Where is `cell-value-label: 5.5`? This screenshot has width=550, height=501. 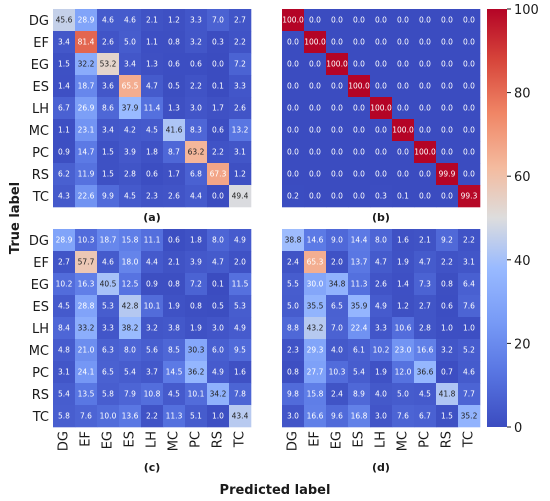 cell-value-label: 5.5 is located at coordinates (293, 284).